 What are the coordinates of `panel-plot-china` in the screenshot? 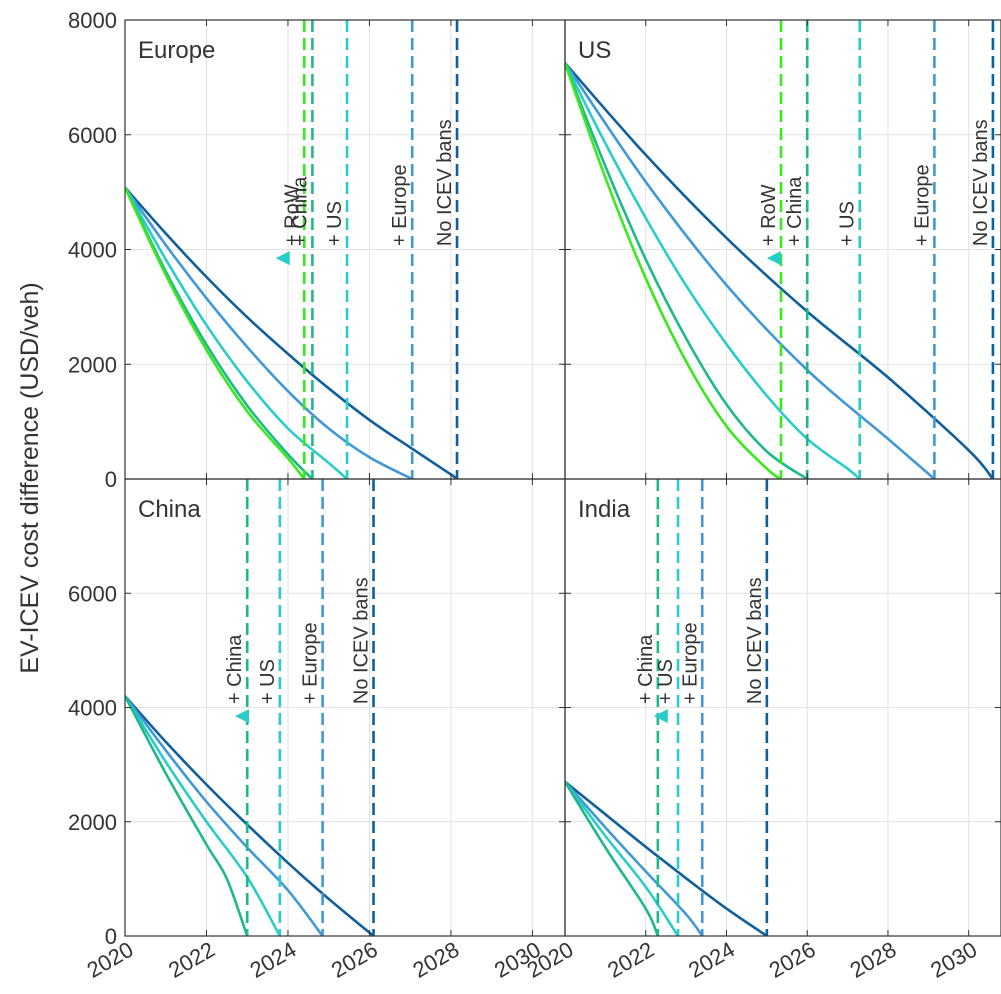 It's located at (250, 707).